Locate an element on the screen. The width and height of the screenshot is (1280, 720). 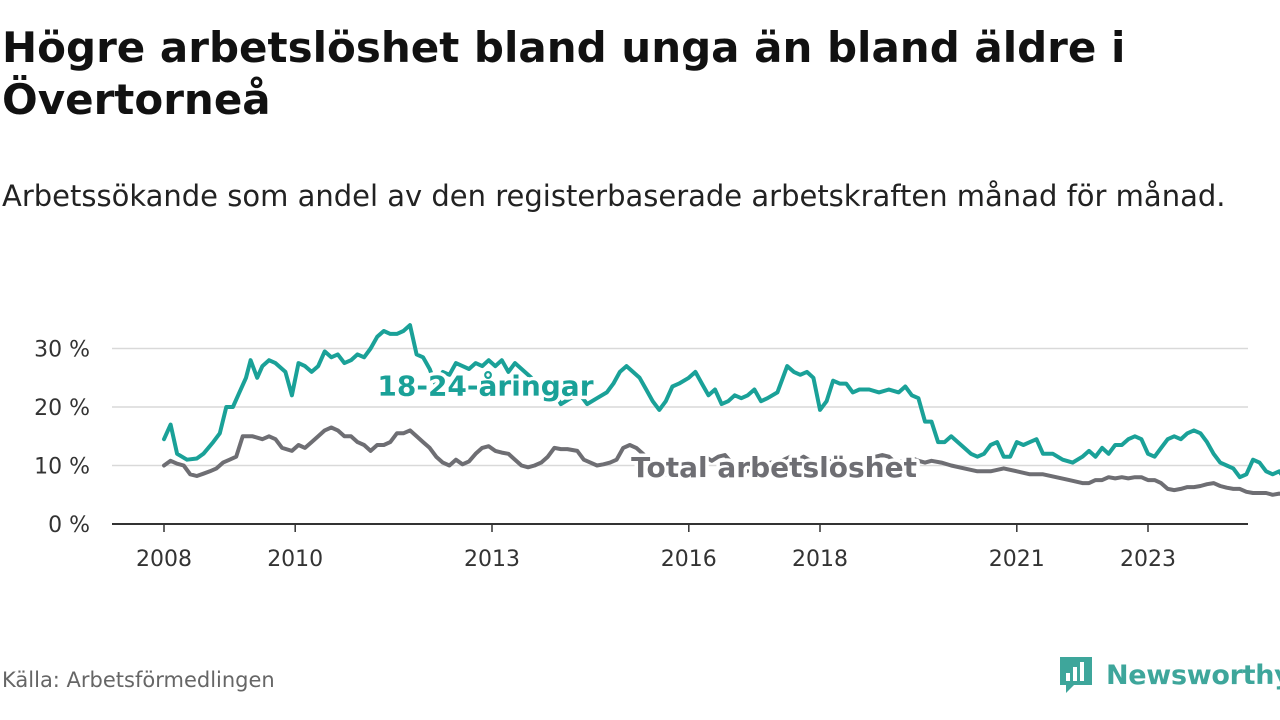
x-tick-label: 2008 is located at coordinates (164, 558).